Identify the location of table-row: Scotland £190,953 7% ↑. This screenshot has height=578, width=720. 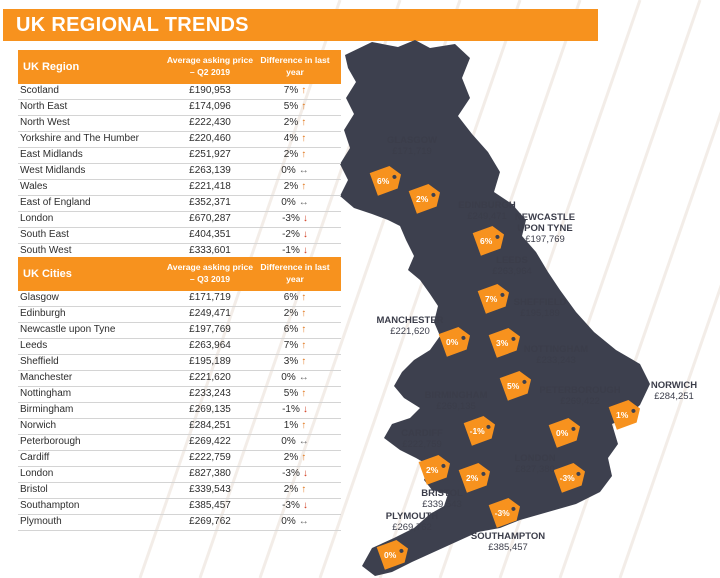
(179, 92).